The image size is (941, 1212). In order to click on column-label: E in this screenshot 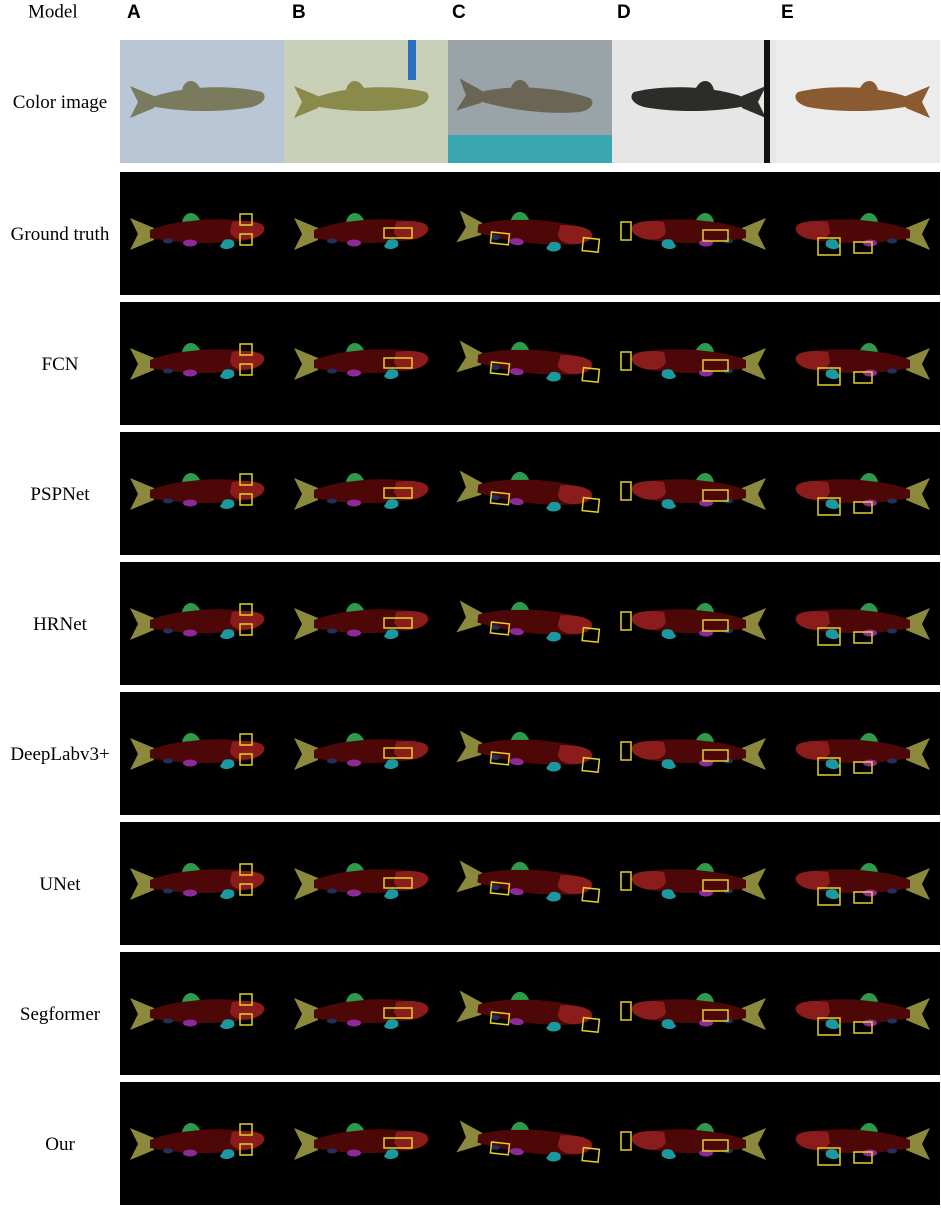, I will do `click(787, 12)`.